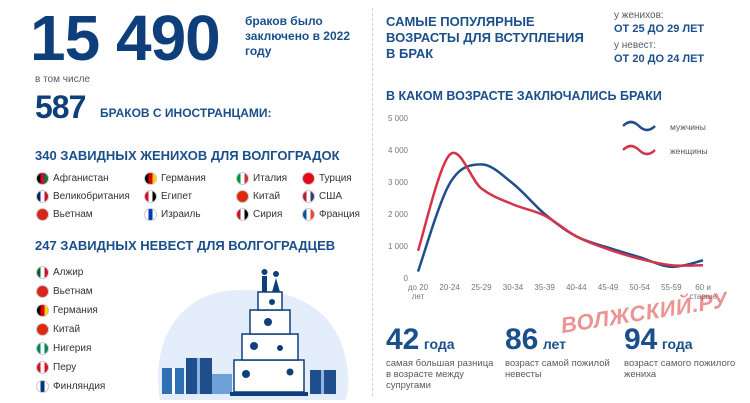  What do you see at coordinates (641, 339) in the screenshot?
I see `stat-number: 94` at bounding box center [641, 339].